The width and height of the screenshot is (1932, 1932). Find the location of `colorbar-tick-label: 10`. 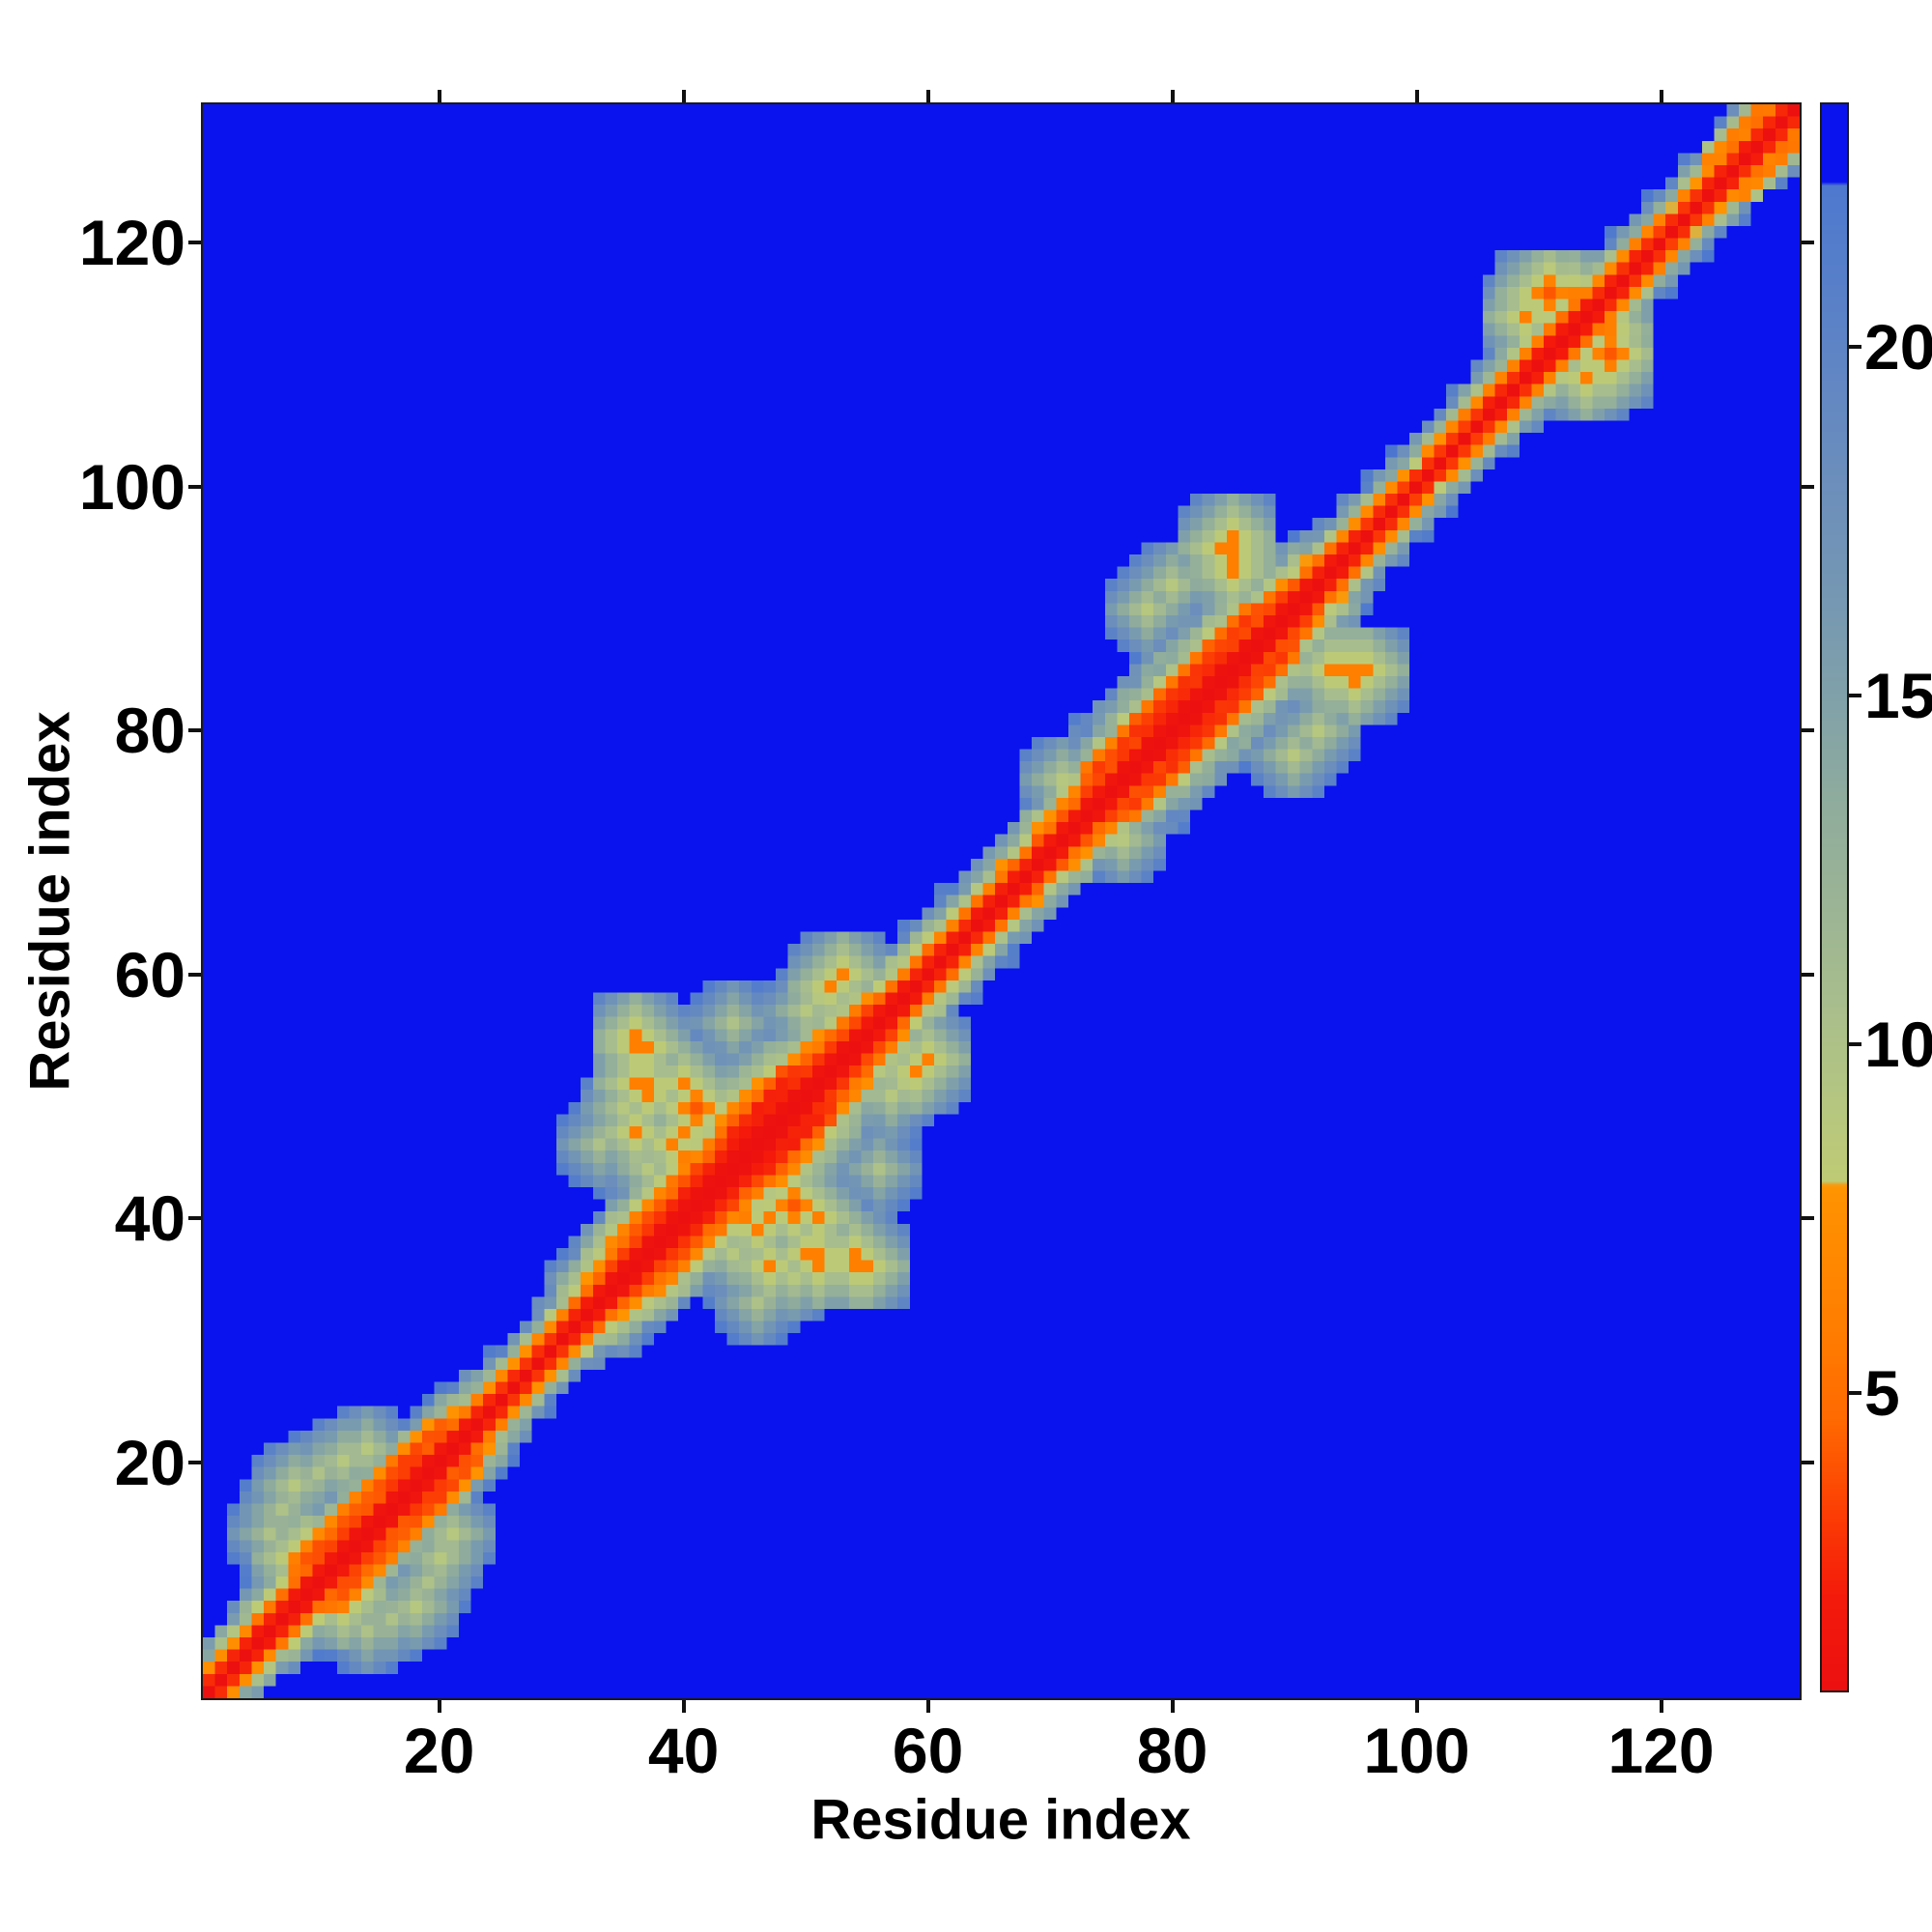

colorbar-tick-label: 10 is located at coordinates (1898, 1044).